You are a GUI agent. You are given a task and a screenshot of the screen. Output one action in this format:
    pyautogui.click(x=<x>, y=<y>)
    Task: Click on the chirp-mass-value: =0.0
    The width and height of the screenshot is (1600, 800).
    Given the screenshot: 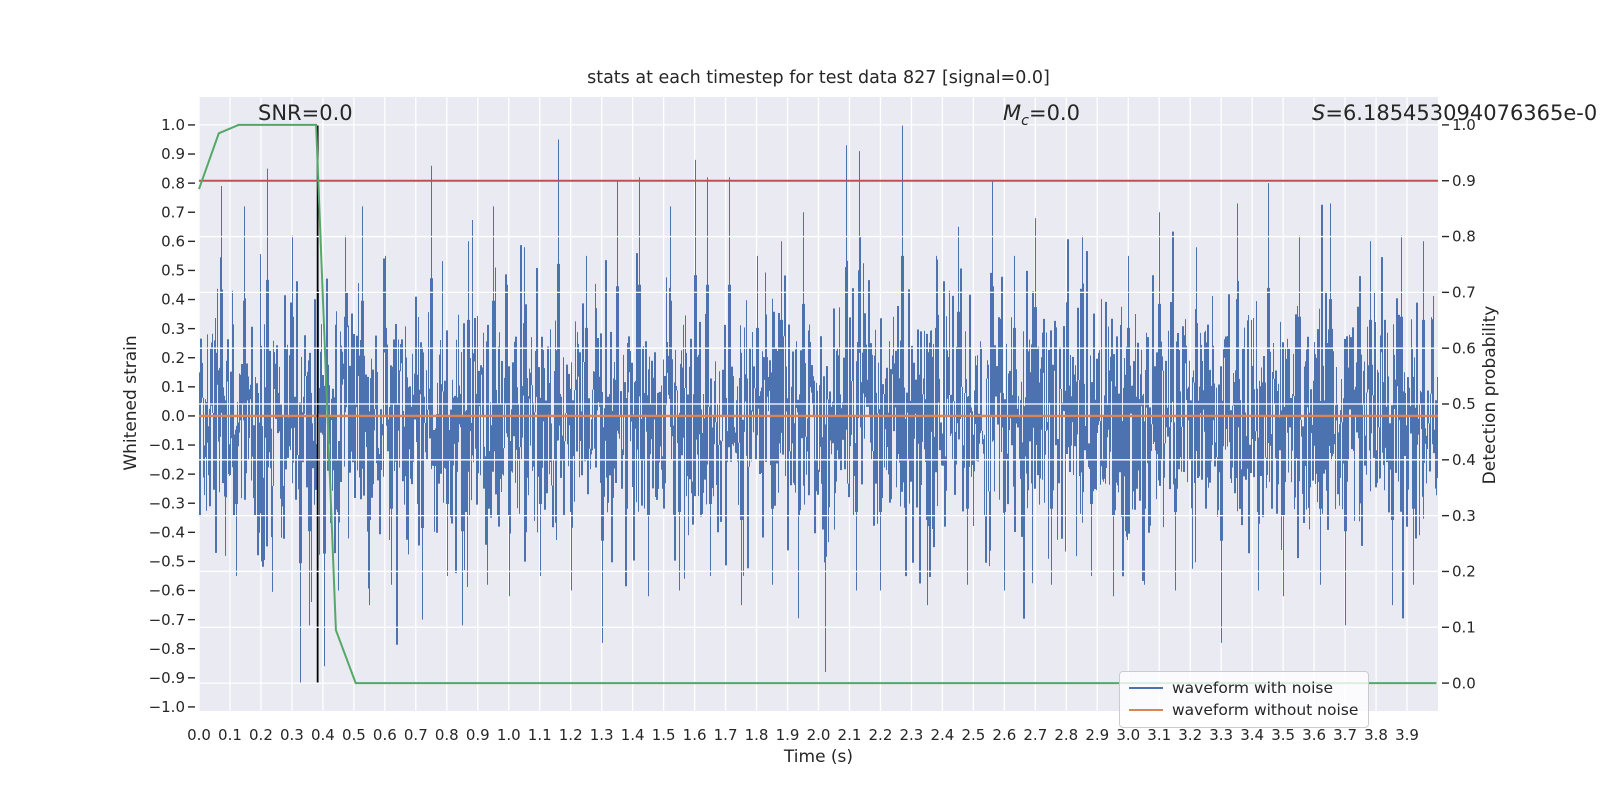 What is the action you would take?
    pyautogui.click(x=1054, y=113)
    